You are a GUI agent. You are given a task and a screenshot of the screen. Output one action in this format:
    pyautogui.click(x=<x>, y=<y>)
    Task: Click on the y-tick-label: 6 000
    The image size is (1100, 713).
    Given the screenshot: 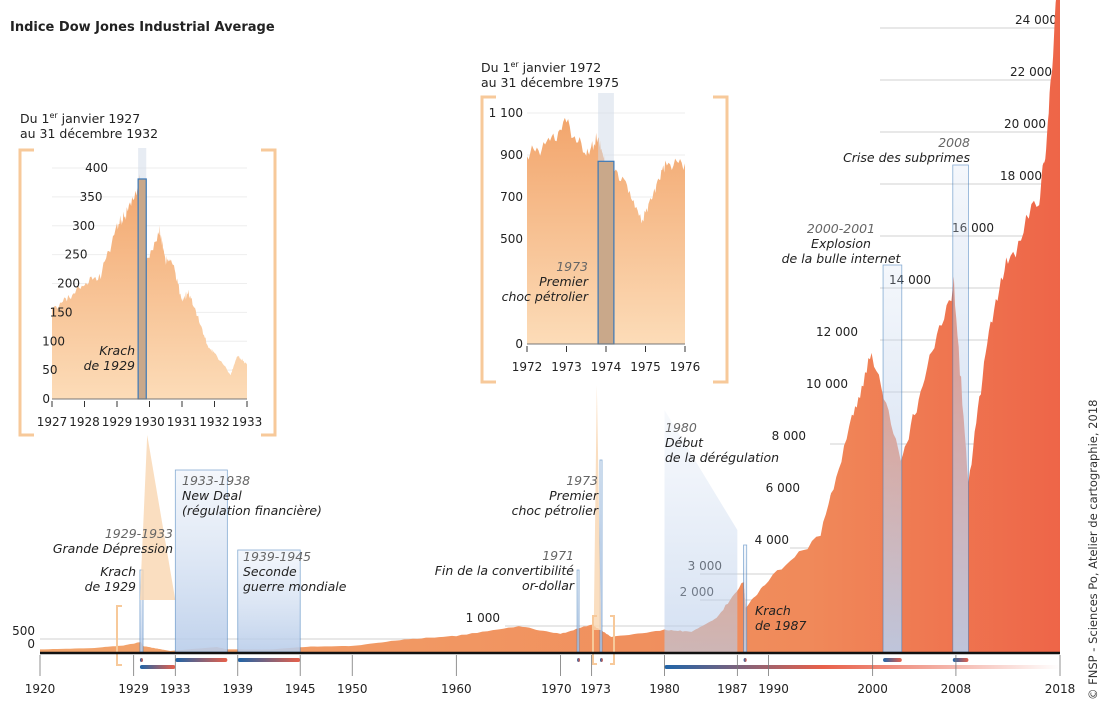 What is the action you would take?
    pyautogui.click(x=783, y=488)
    